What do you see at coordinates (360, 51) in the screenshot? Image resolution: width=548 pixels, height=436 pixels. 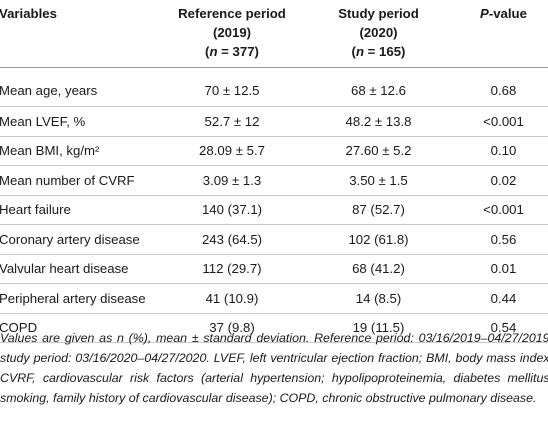 I see `header-study-n-var: n` at bounding box center [360, 51].